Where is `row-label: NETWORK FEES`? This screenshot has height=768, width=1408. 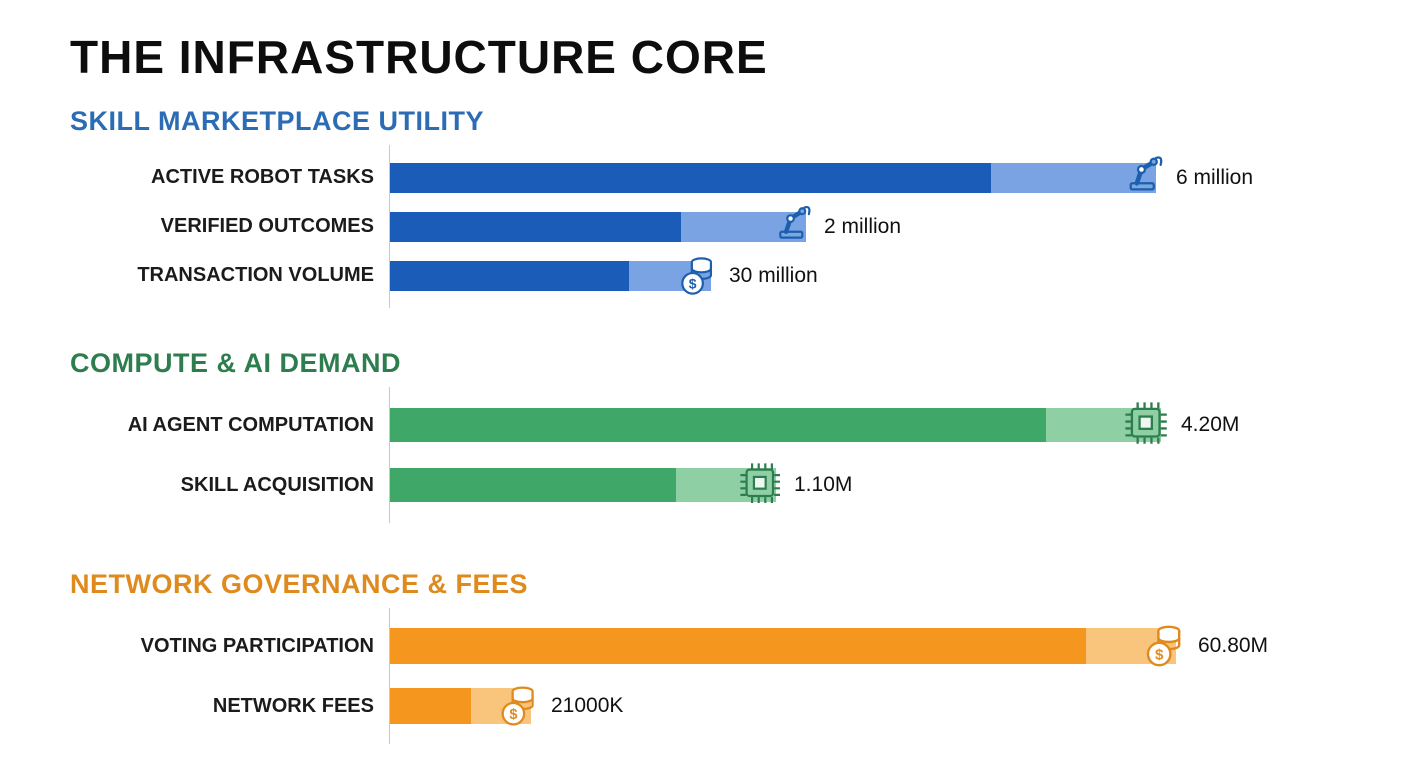 row-label: NETWORK FEES is located at coordinates (293, 705).